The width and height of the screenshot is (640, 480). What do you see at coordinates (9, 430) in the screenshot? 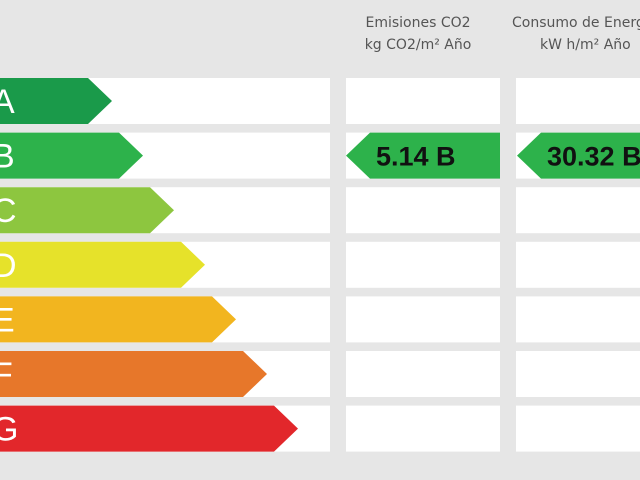
I see `rating-letter: G` at bounding box center [9, 430].